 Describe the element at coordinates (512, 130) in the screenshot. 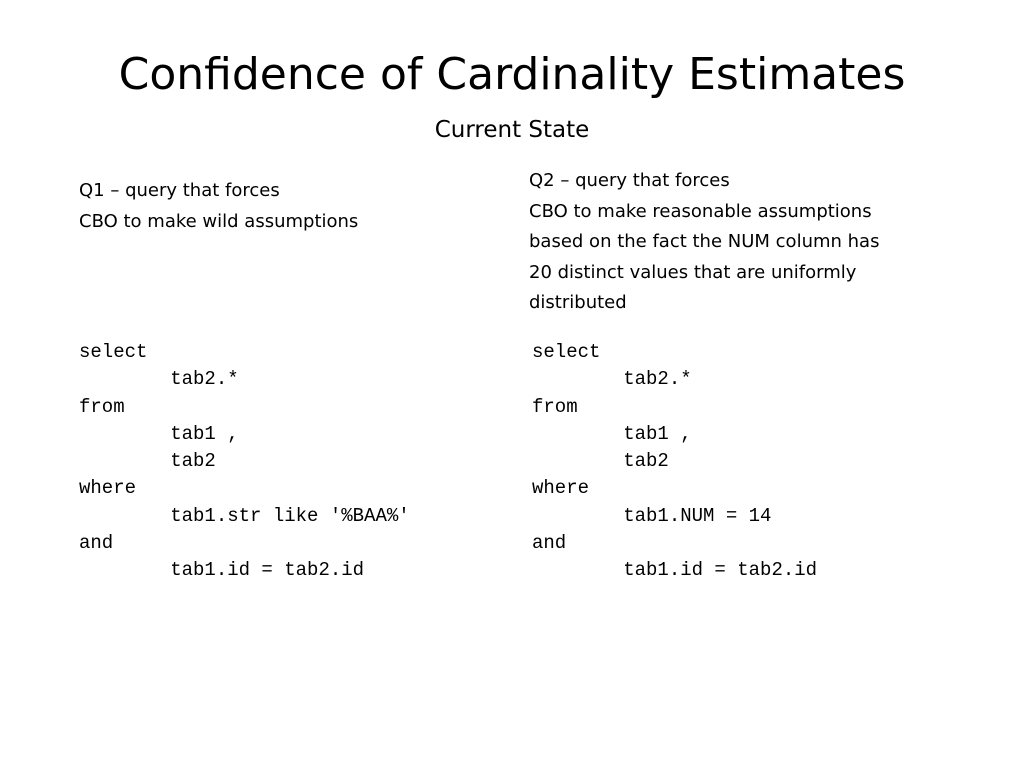

I see `slide-subtitle: Current State` at that location.